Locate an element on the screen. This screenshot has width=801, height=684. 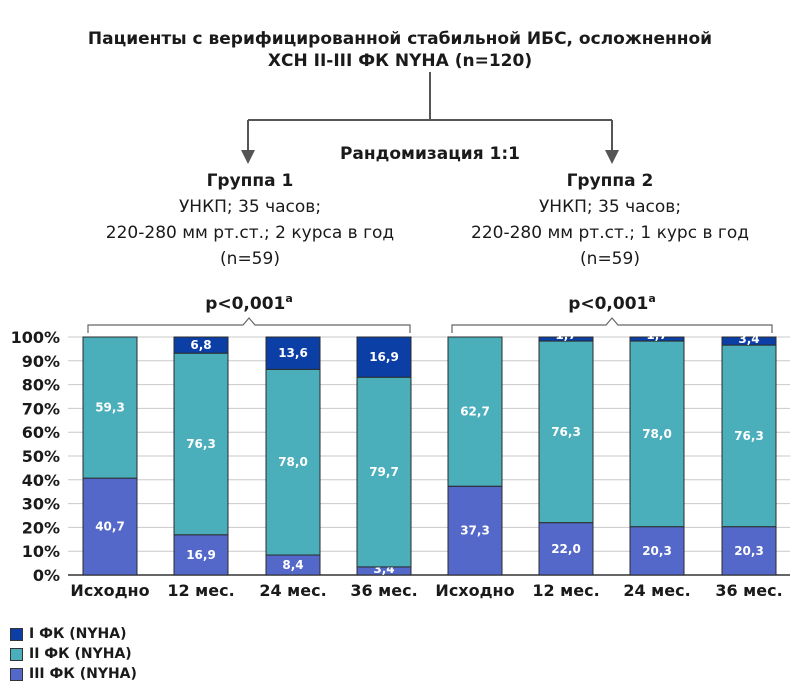
data-label: 22,0 is located at coordinates (566, 549).